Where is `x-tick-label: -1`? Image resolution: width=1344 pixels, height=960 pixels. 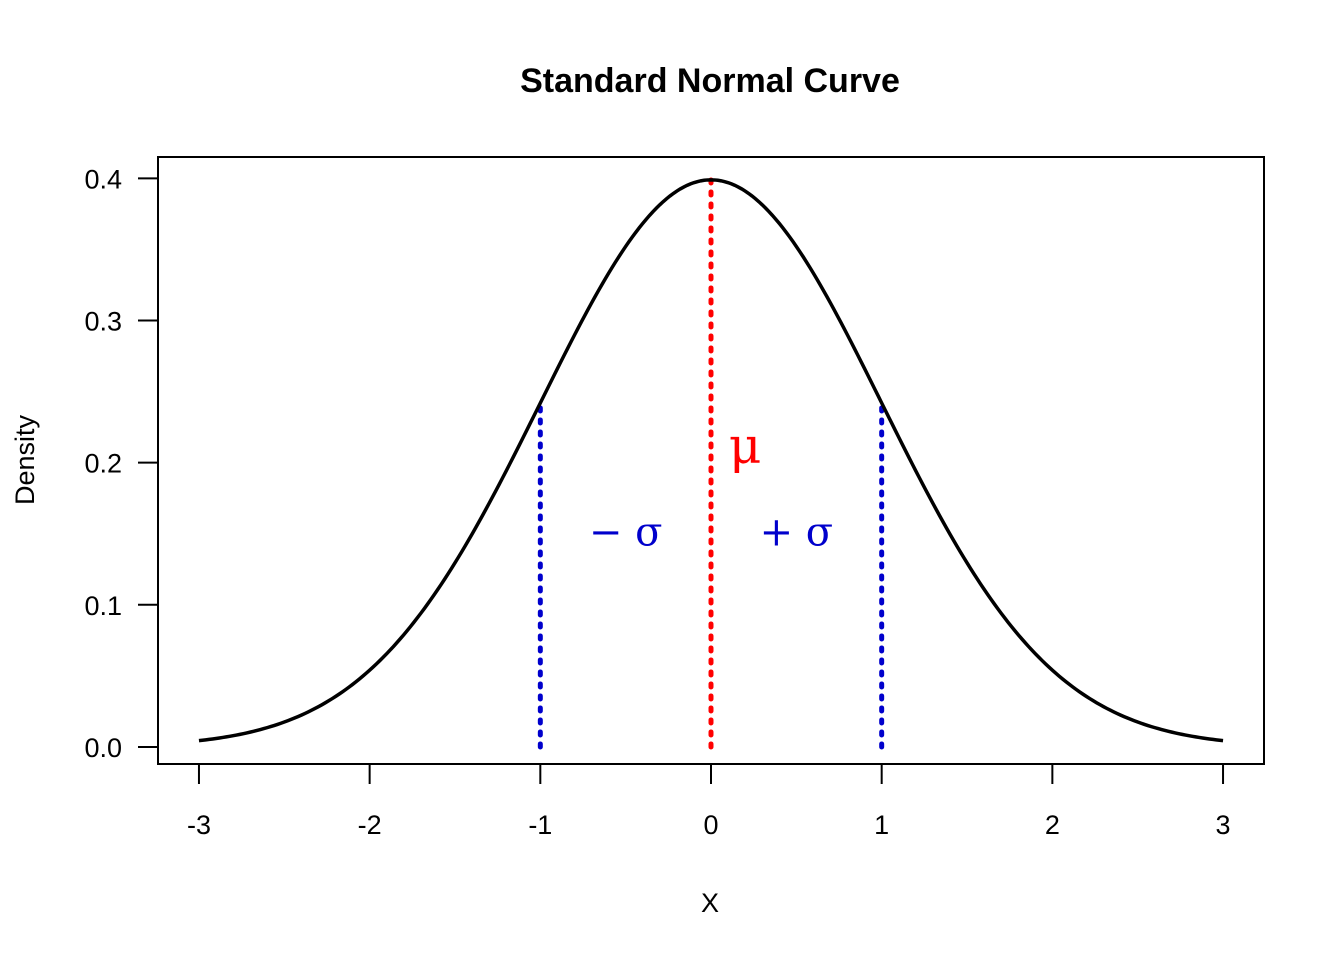
x-tick-label: -1 is located at coordinates (540, 825).